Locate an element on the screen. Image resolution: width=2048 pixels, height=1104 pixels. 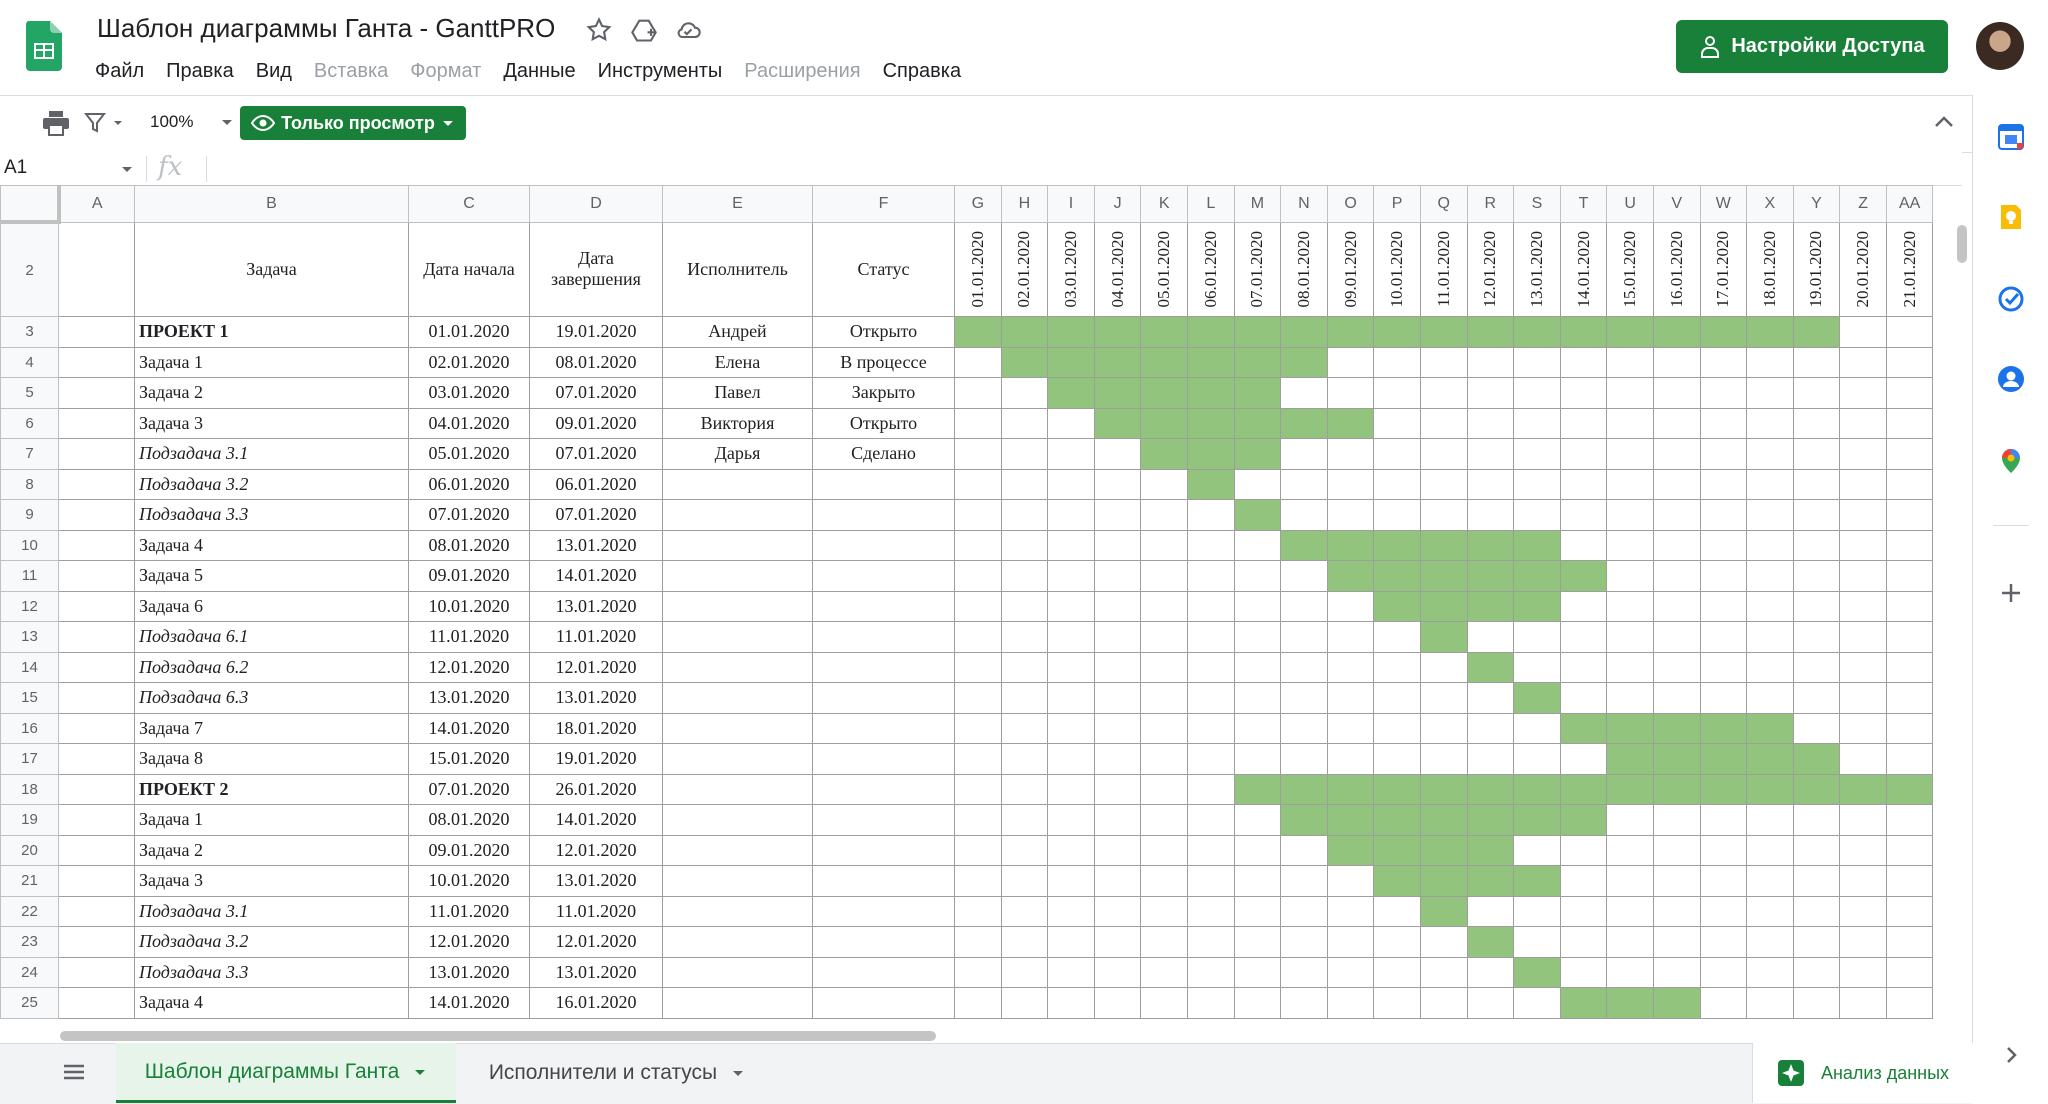
task-cell: Подзадача 6.2 is located at coordinates (271, 667).